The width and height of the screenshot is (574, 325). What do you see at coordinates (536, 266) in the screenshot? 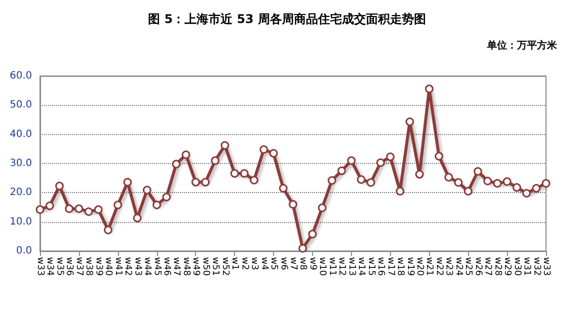
I see `x-tick-label: w32` at bounding box center [536, 266].